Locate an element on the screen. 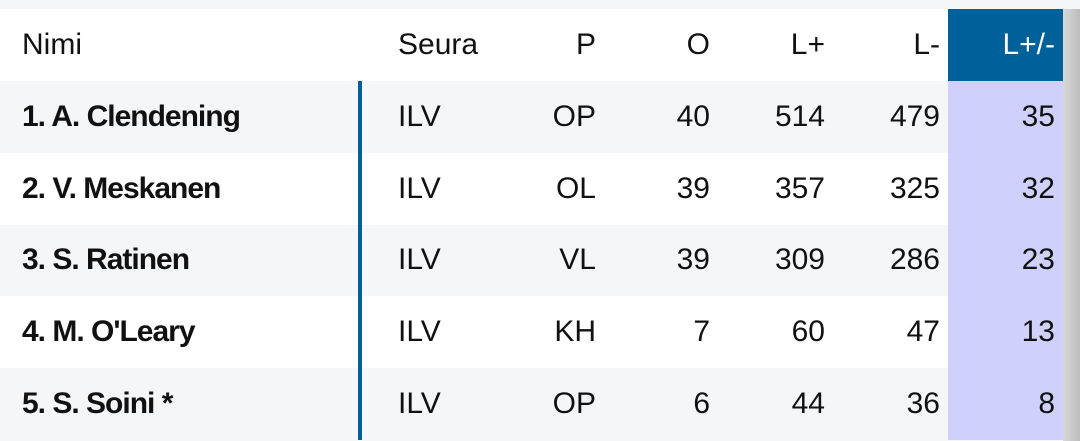 The height and width of the screenshot is (441, 1080). header-club: Seura is located at coordinates (438, 44).